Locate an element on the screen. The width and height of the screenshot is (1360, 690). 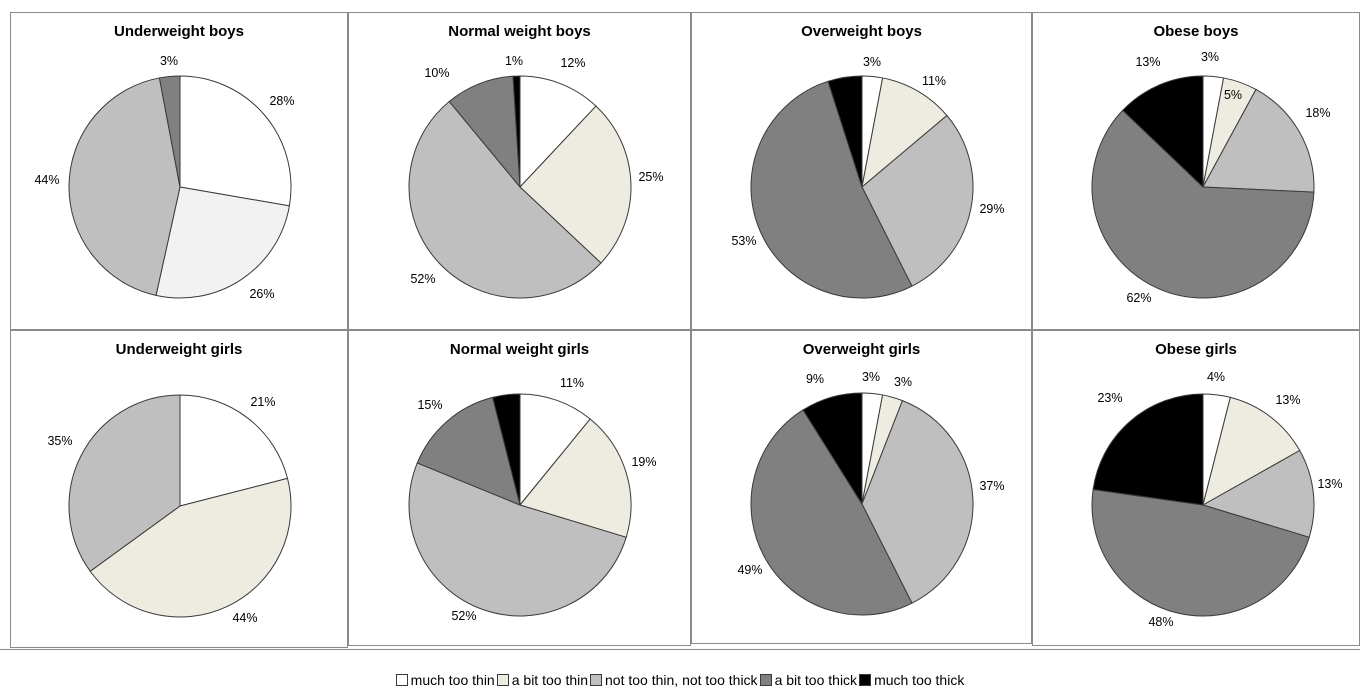
data-label: 35% is located at coordinates (59, 441).